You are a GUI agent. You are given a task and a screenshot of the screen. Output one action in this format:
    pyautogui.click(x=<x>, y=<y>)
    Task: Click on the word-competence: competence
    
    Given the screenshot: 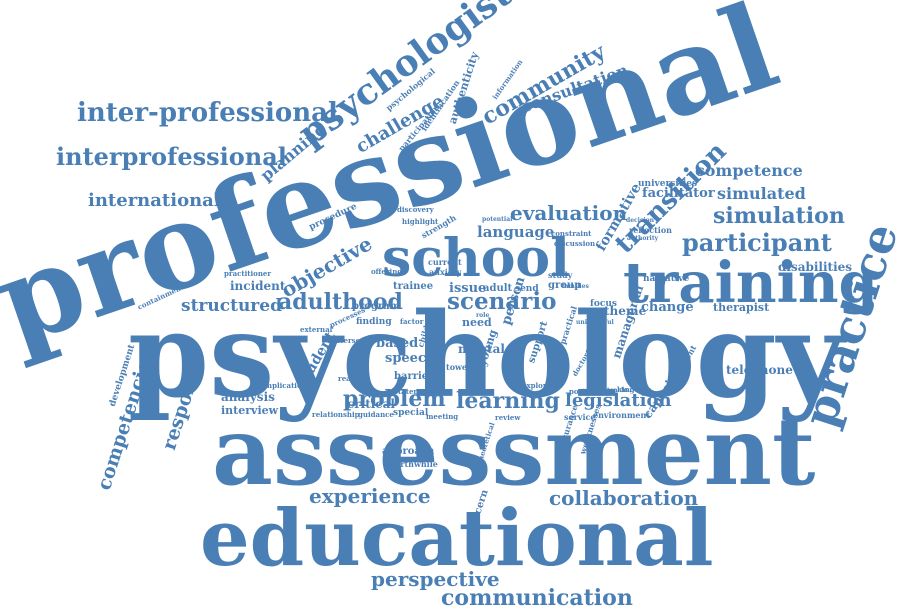 What is the action you would take?
    pyautogui.click(x=749, y=170)
    